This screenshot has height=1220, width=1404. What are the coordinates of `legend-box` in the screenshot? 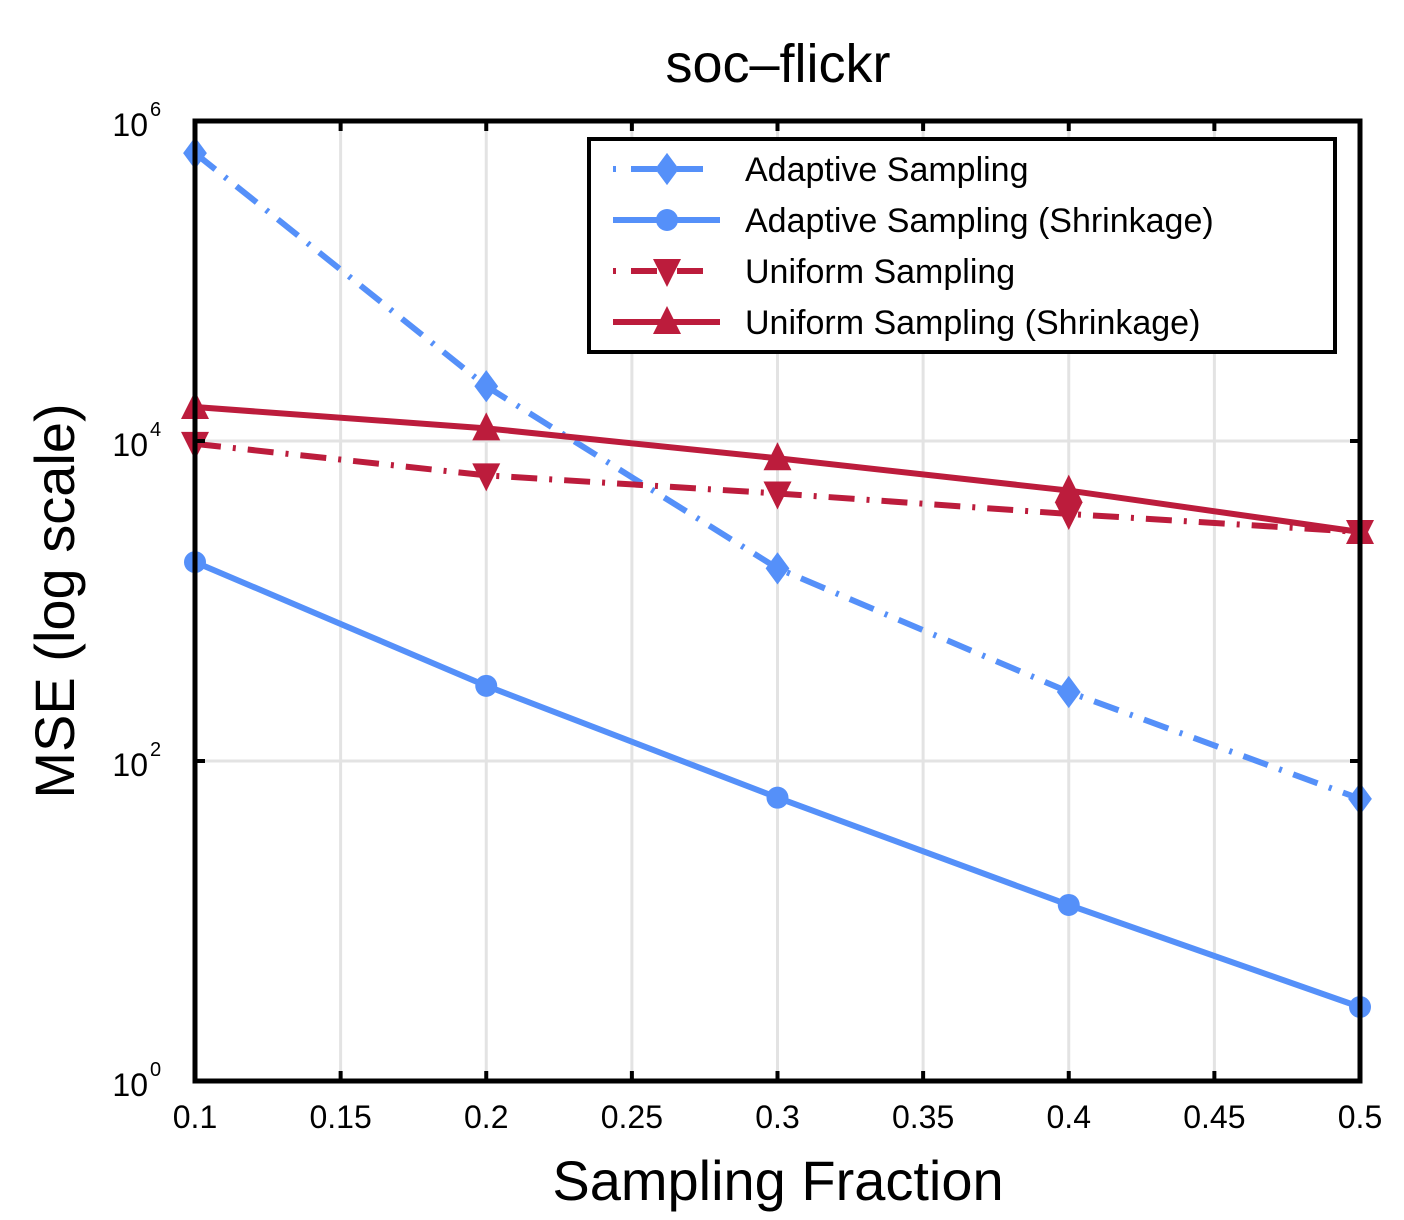 It's located at (962, 245).